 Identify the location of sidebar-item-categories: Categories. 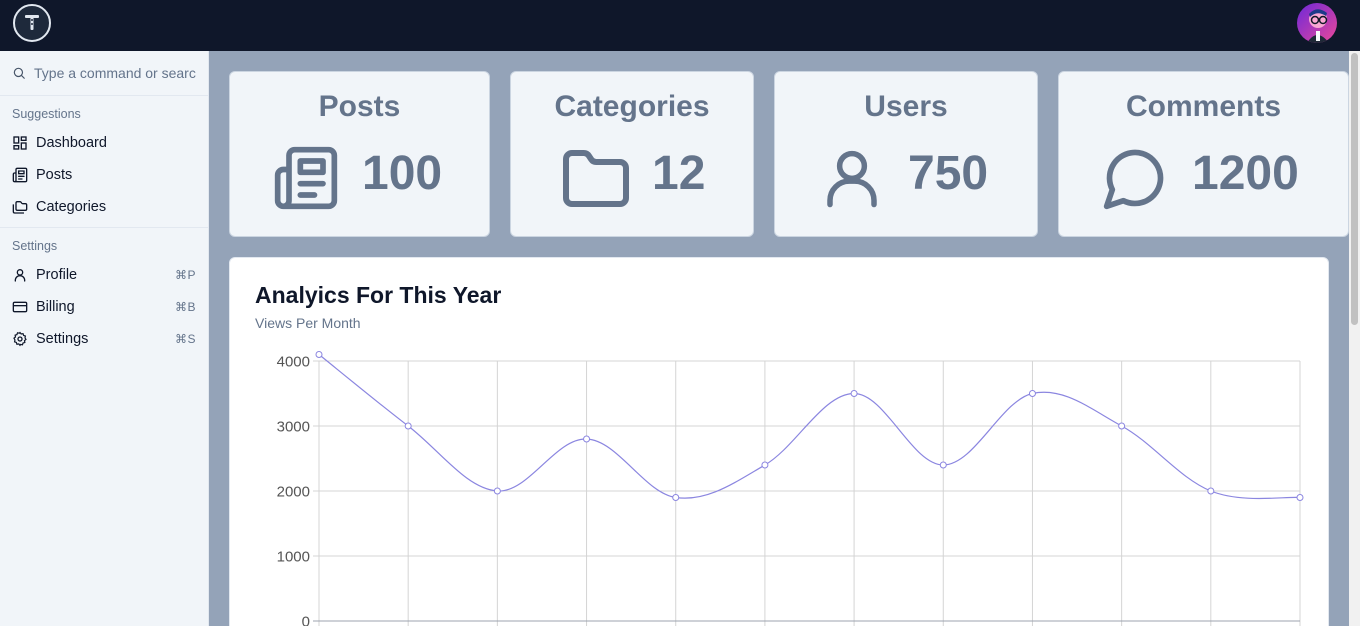
(104, 207).